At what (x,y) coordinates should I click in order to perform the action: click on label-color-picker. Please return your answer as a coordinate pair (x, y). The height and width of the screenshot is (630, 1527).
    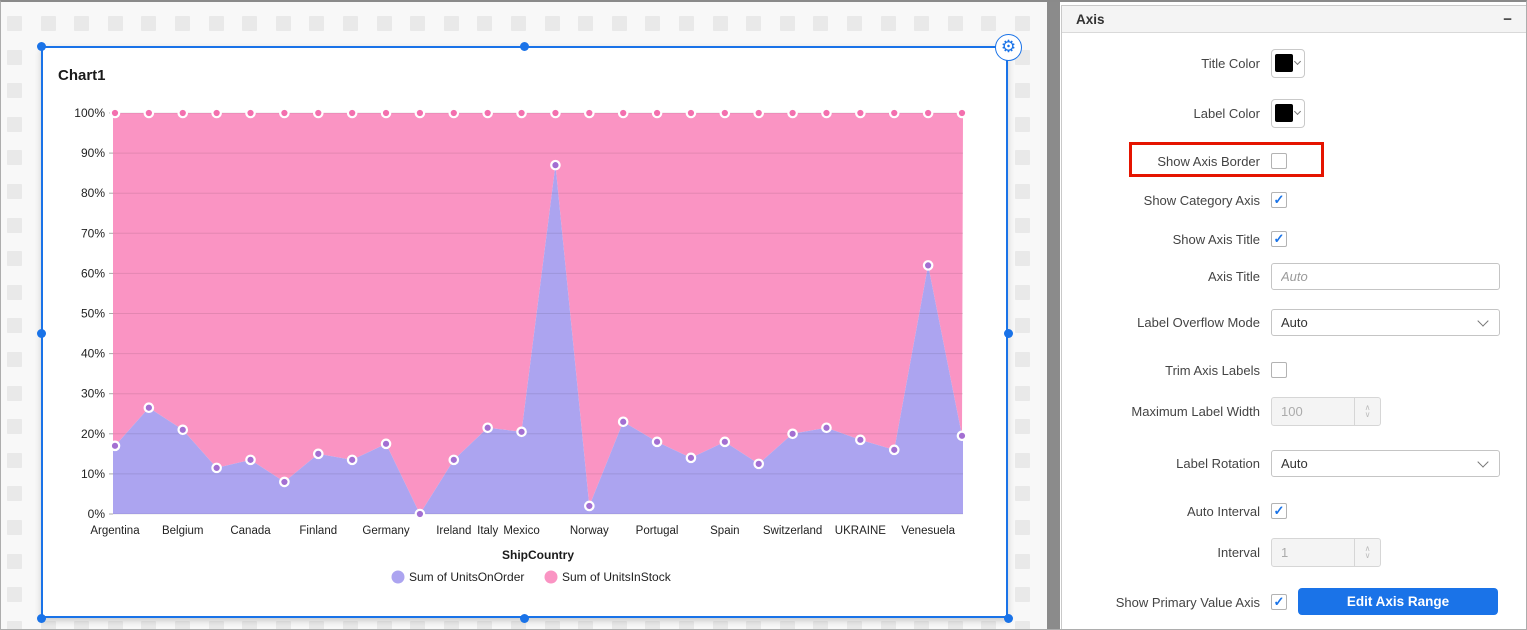
    Looking at the image, I should click on (1288, 113).